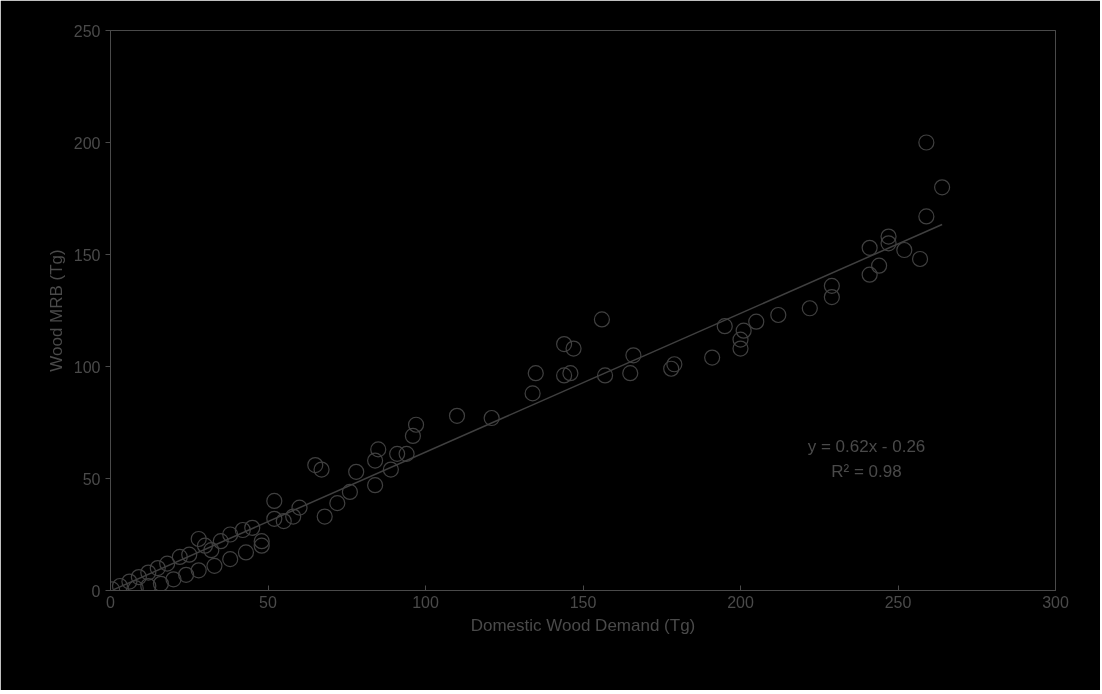  I want to click on y-tick-label: 250, so click(87, 31).